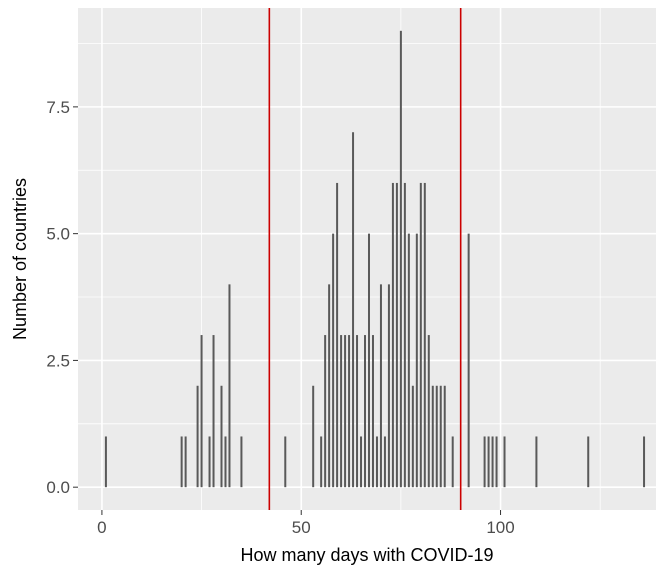 This screenshot has height=571, width=660. What do you see at coordinates (58, 234) in the screenshot?
I see `y-tick-label: 5.0` at bounding box center [58, 234].